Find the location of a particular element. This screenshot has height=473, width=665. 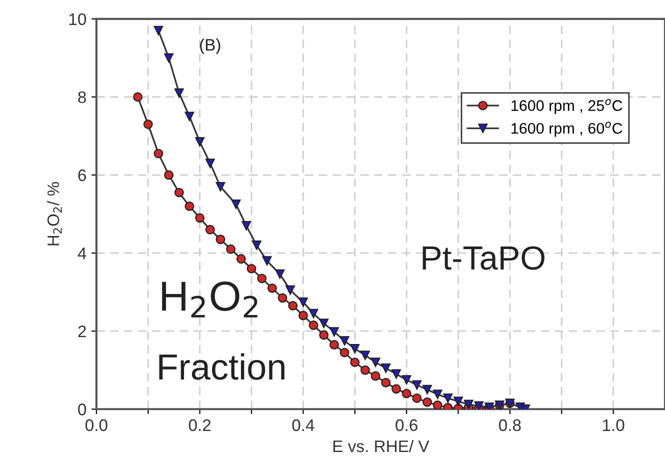

y-tick-label: 6 is located at coordinates (82, 175).